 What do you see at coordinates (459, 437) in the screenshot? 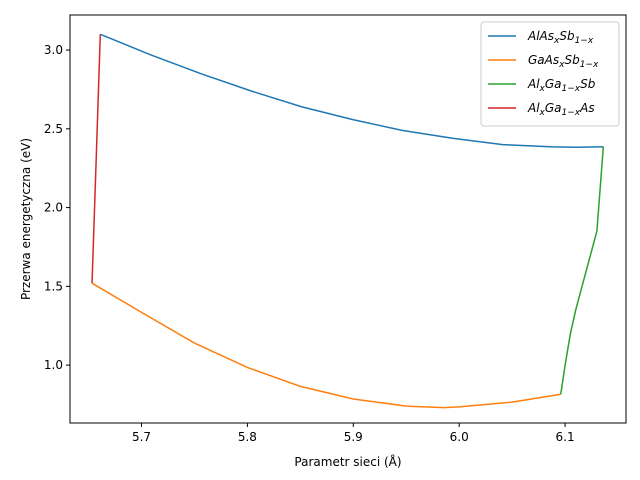
I see `x-tick-label: 6.0` at bounding box center [459, 437].